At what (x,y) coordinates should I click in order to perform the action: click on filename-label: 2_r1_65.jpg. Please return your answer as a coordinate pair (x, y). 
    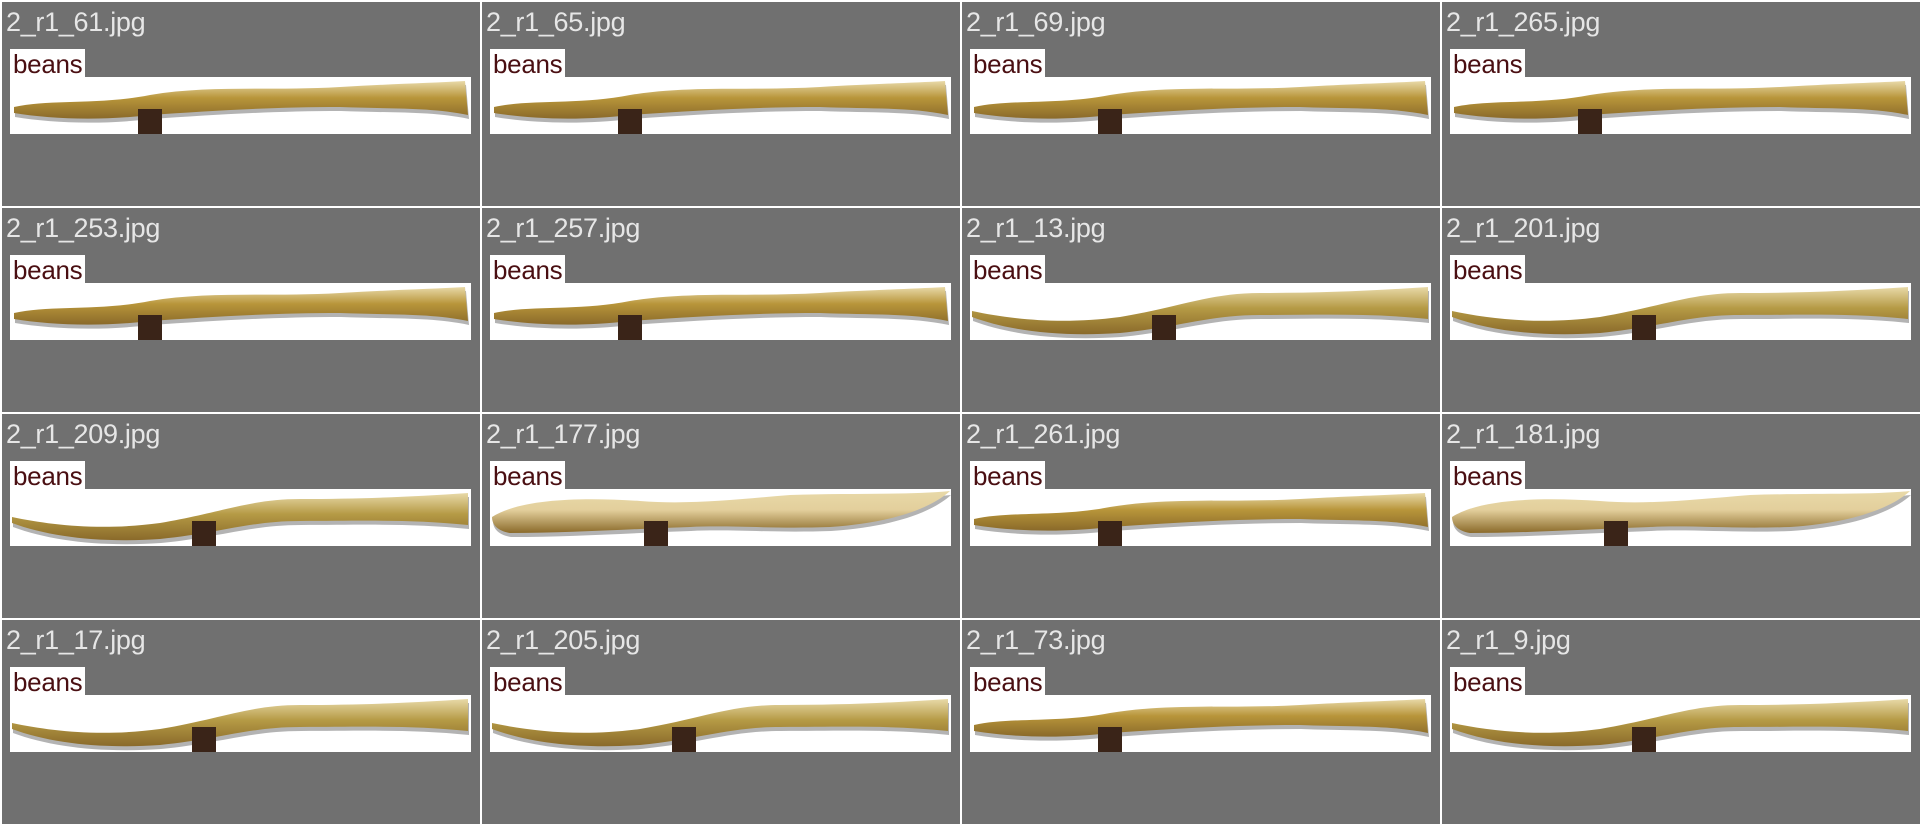
    Looking at the image, I should click on (556, 22).